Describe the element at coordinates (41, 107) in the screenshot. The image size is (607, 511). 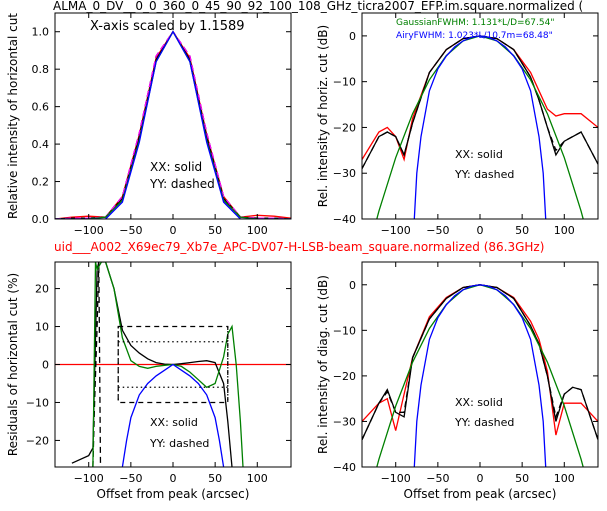
I see `y-tick-label: 0.6` at that location.